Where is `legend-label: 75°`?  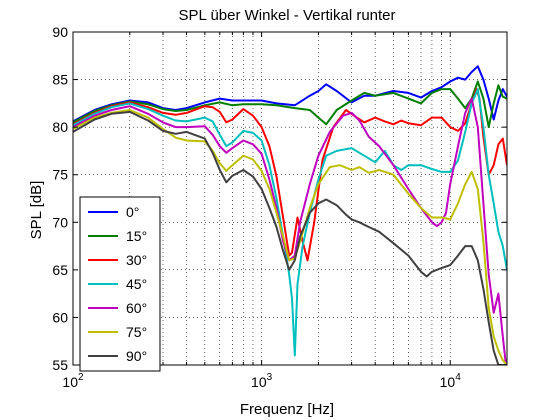
legend-label: 75° is located at coordinates (136, 332).